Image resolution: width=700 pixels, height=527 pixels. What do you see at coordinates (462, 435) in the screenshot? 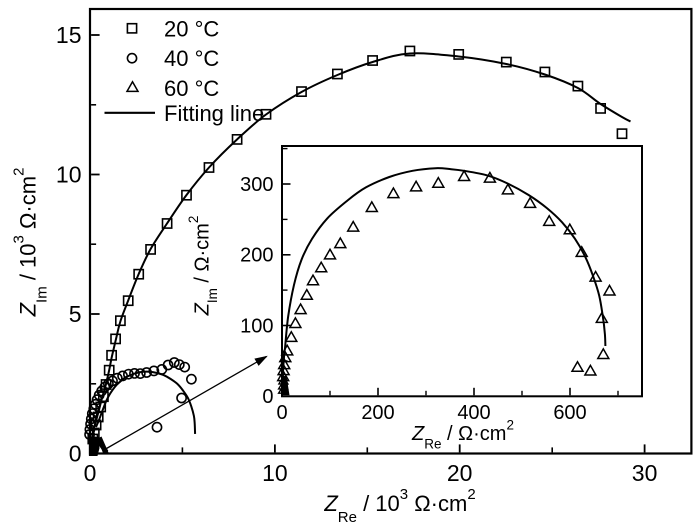
I see `svg-text: ZRe / Ω·cm2` at bounding box center [462, 435].